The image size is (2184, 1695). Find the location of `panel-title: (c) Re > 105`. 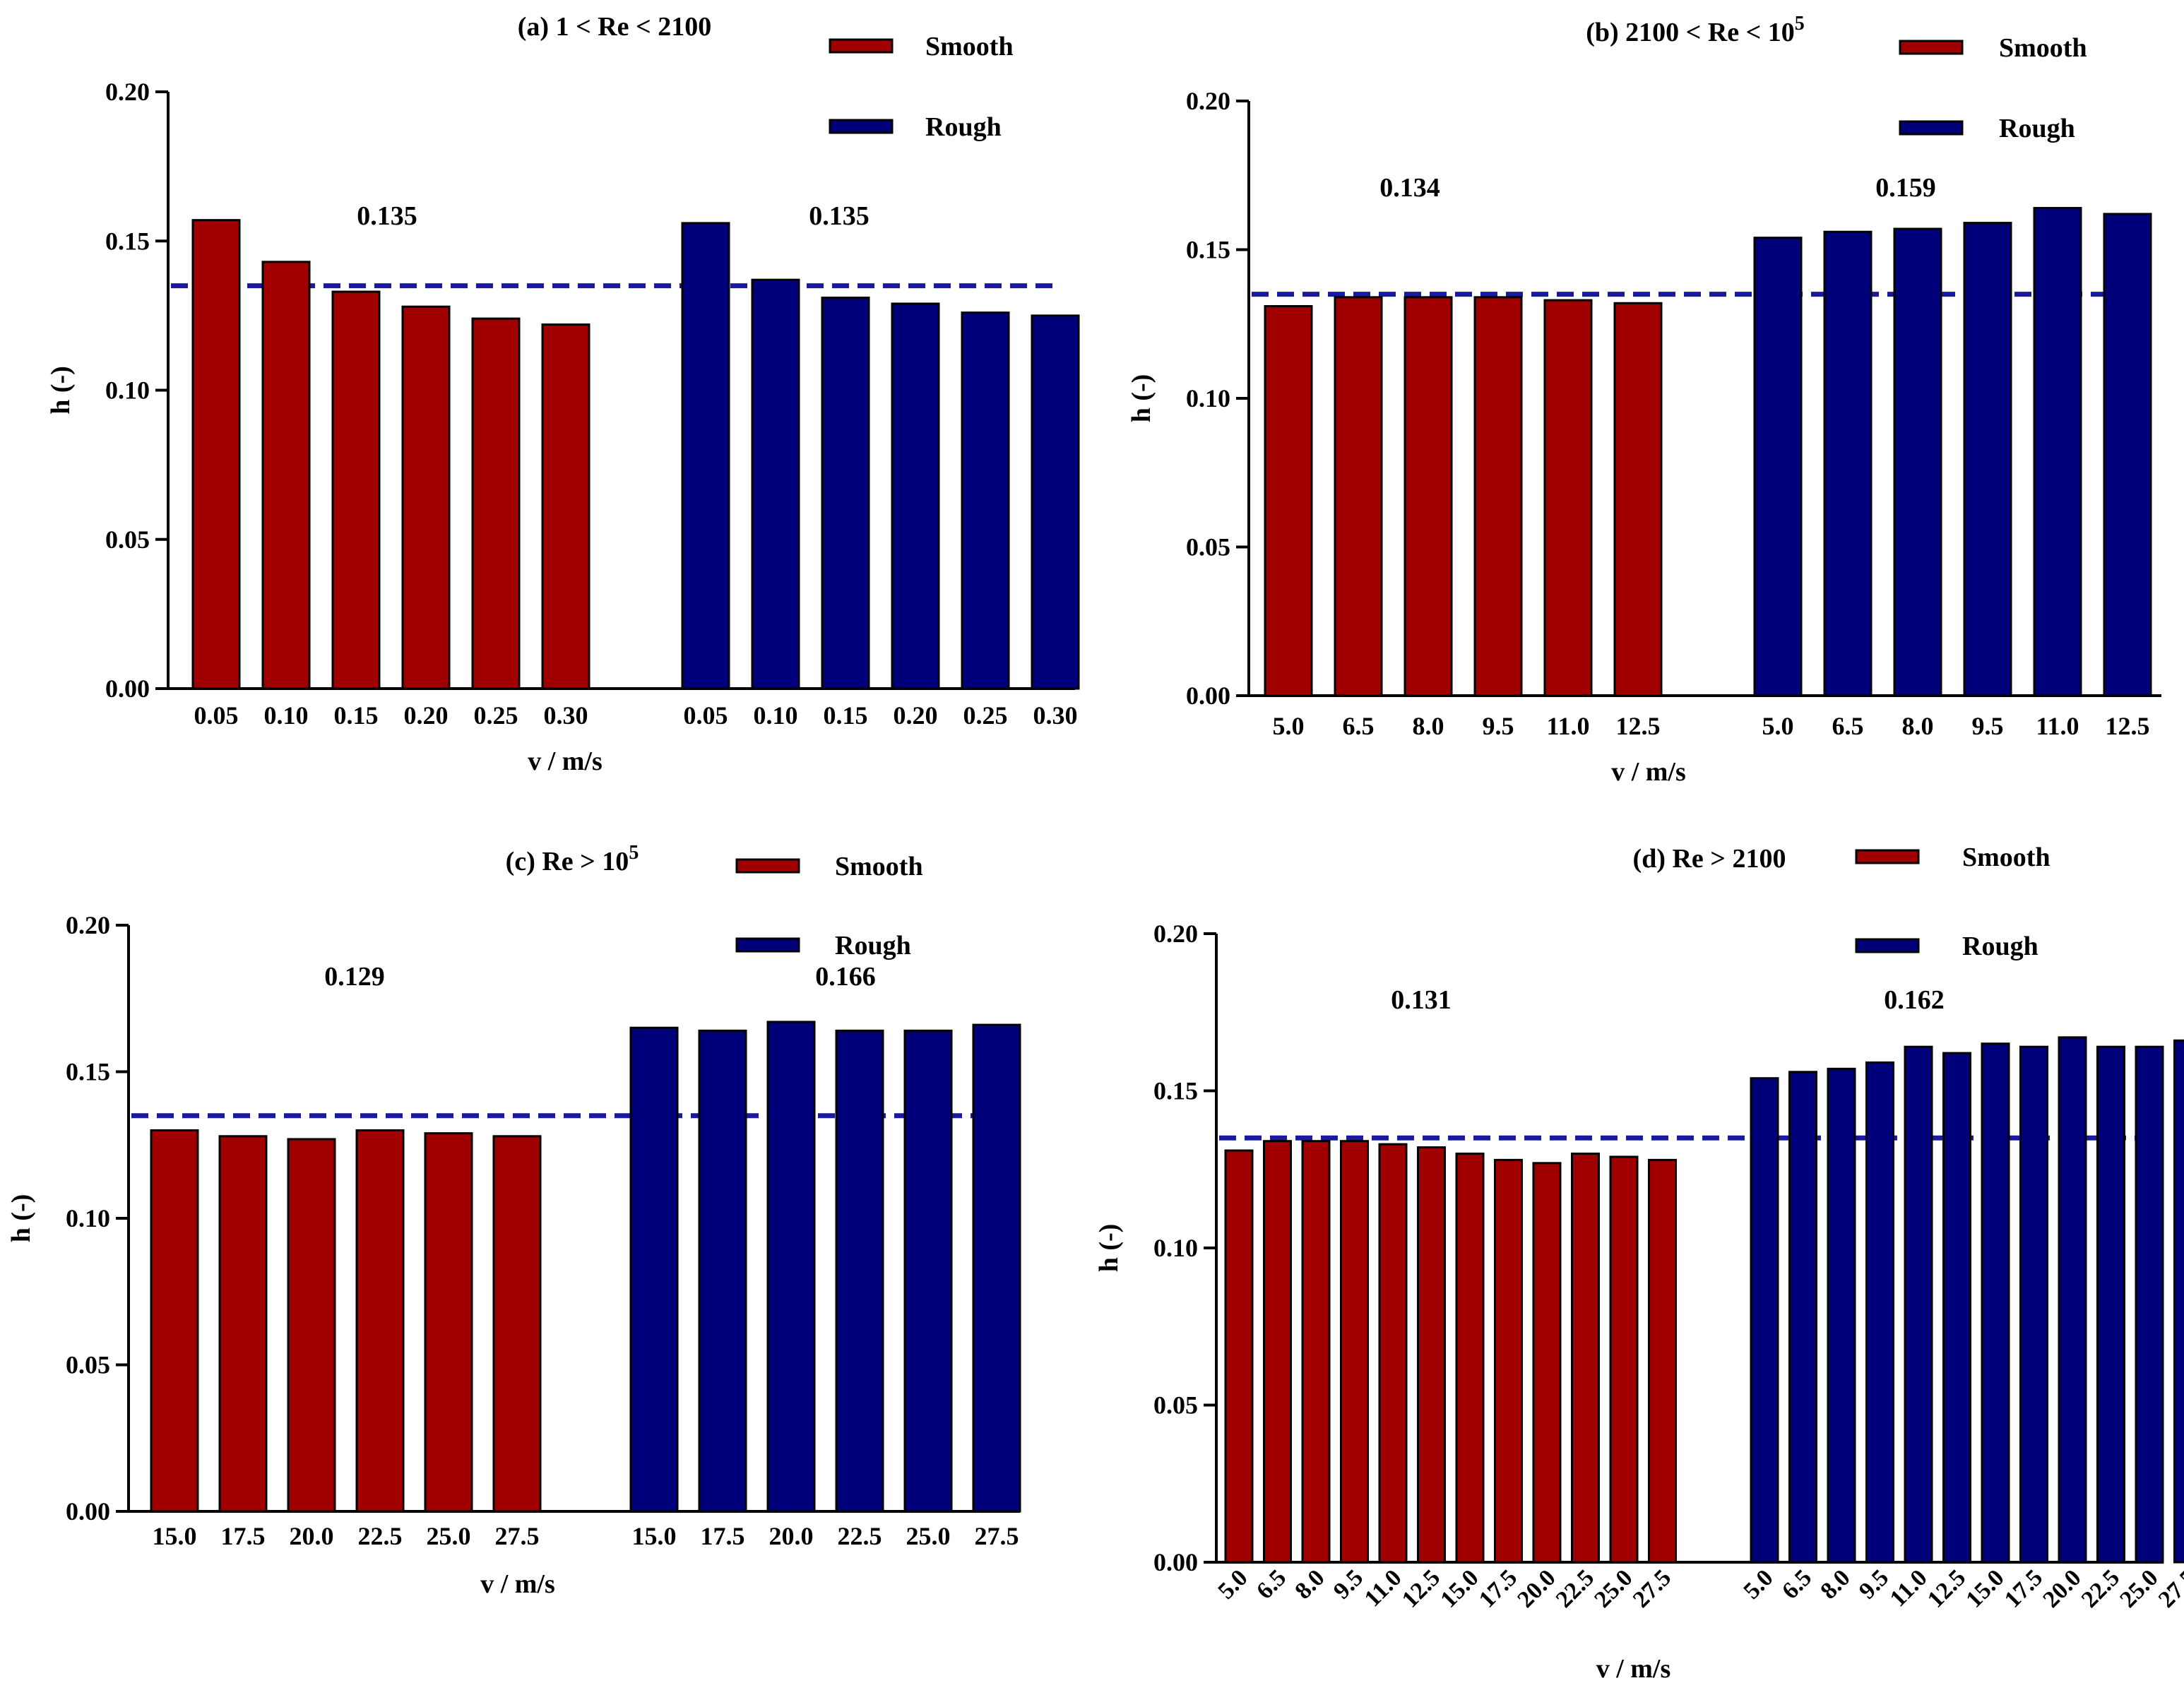

panel-title: (c) Re > 105 is located at coordinates (572, 859).